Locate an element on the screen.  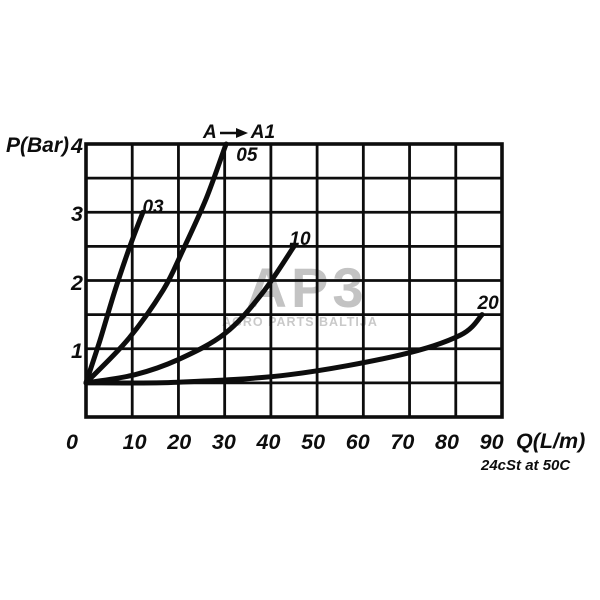
x-tick-50: 50 is located at coordinates (313, 442).